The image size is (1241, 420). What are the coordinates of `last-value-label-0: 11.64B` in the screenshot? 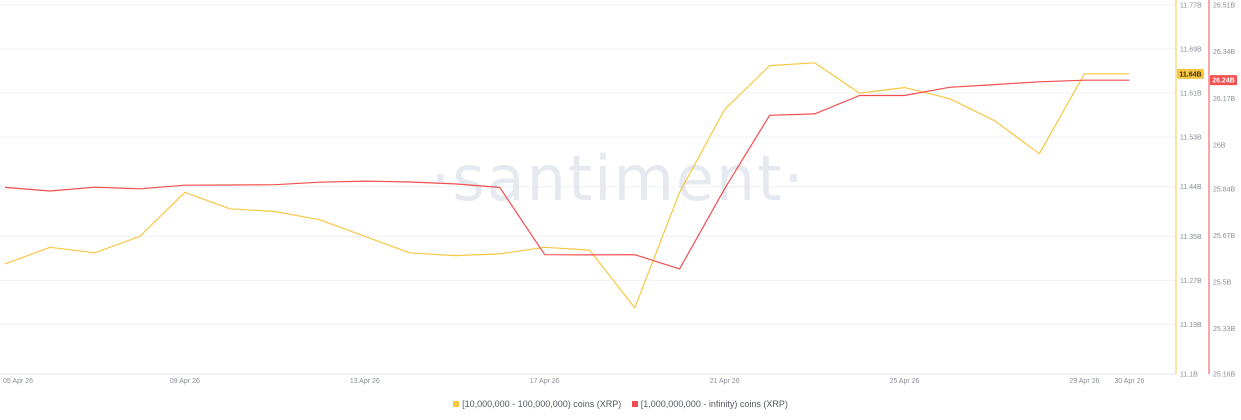 It's located at (1190, 74).